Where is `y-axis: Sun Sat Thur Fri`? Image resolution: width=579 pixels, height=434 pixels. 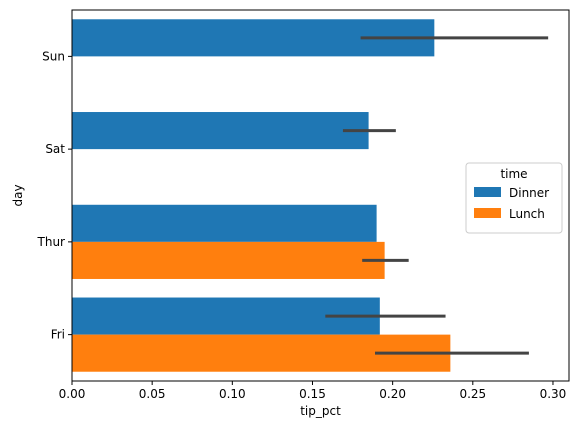 y-axis: Sun Sat Thur Fri is located at coordinates (54, 195).